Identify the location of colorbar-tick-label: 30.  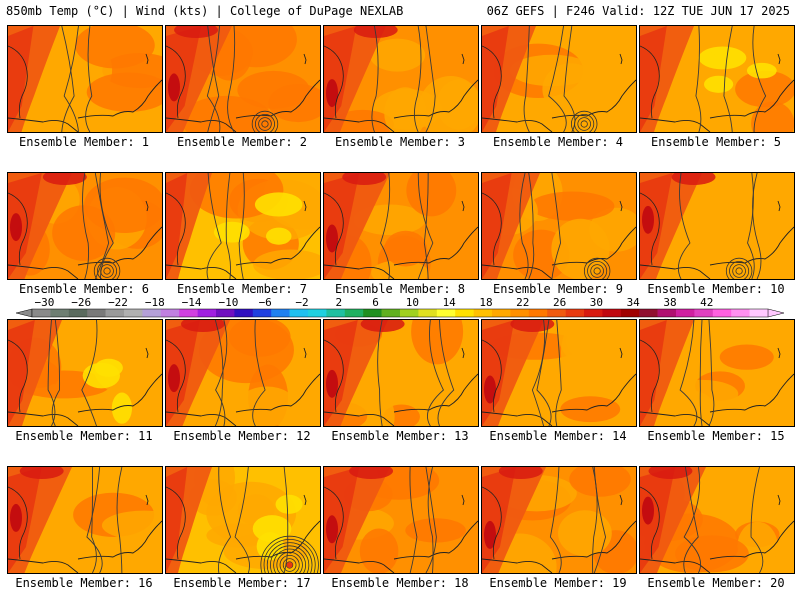
(596, 302).